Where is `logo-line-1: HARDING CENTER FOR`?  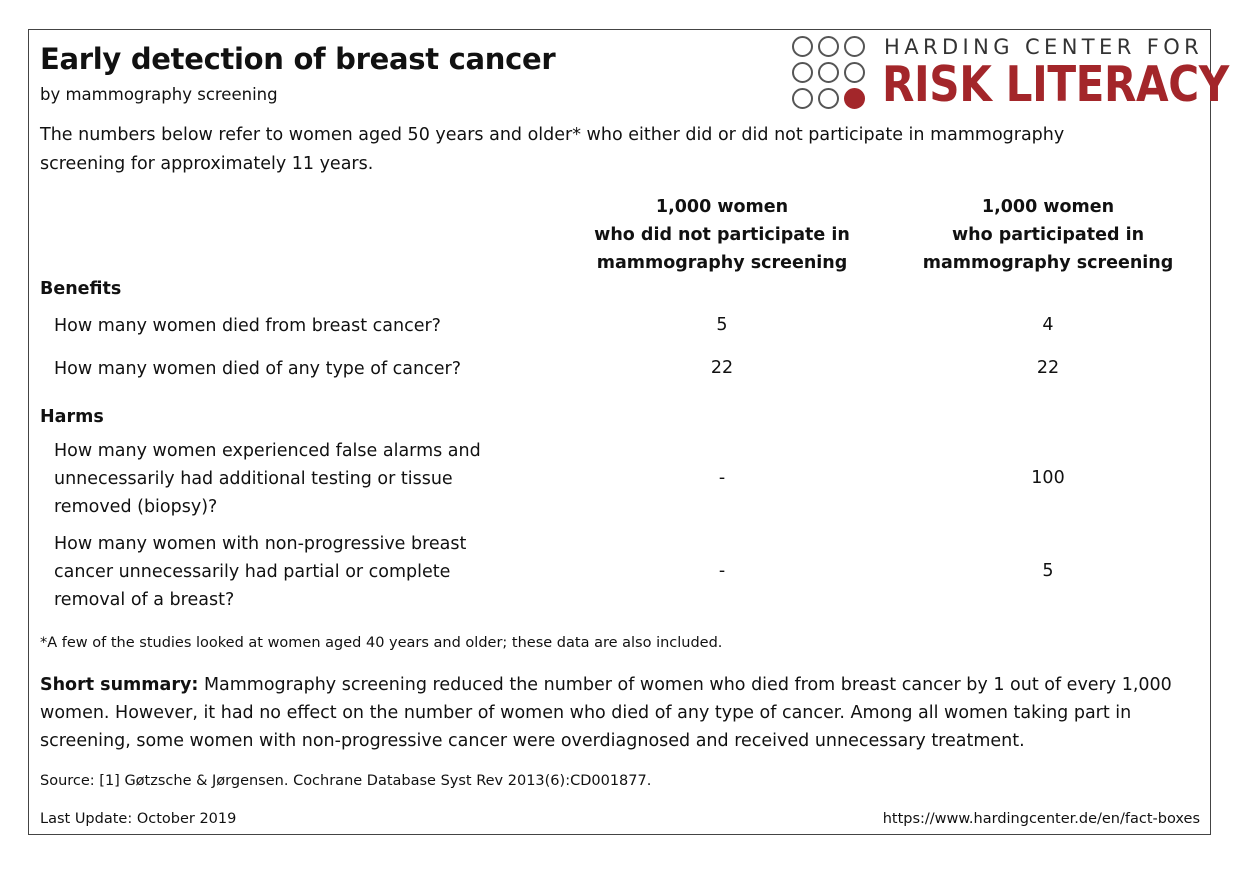
logo-line-1: HARDING CENTER FOR is located at coordinates (1044, 47).